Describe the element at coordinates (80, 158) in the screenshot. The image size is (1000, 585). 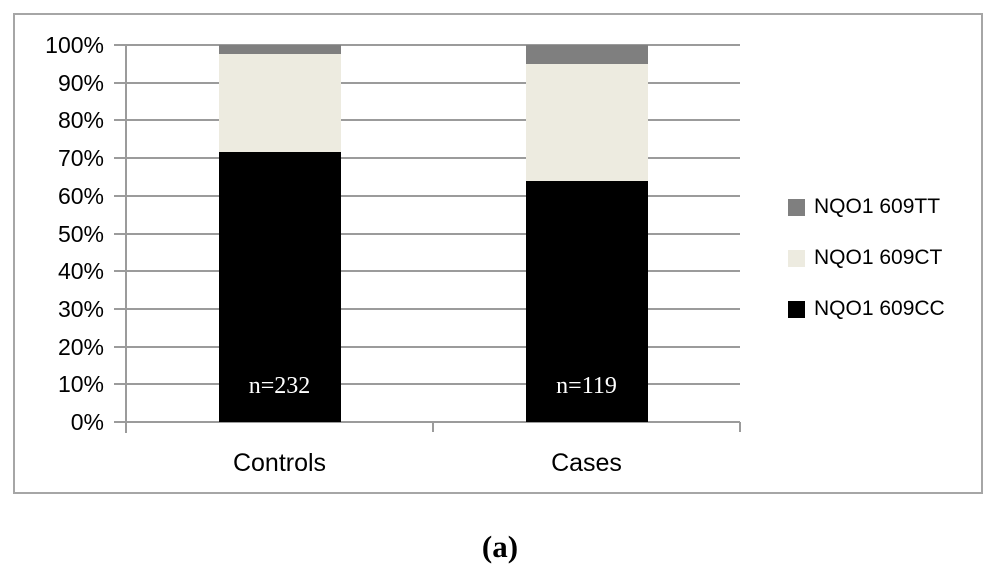
I see `y-axis-tick-label: 70%` at that location.